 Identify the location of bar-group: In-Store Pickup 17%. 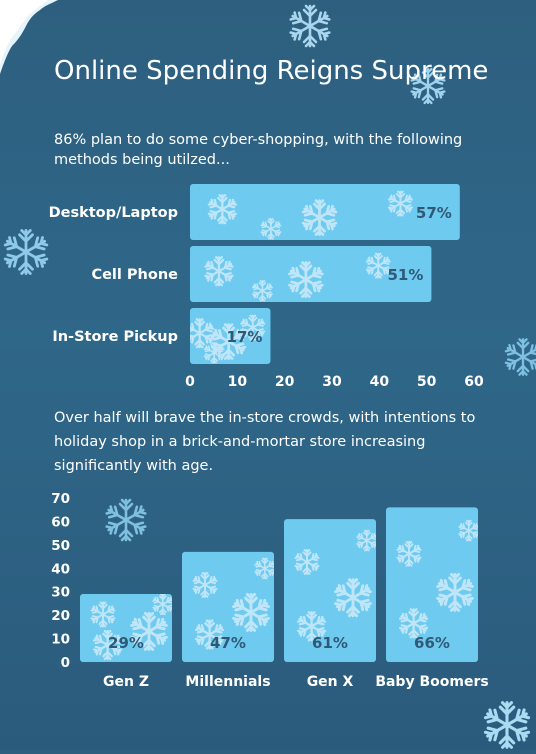
(161, 336).